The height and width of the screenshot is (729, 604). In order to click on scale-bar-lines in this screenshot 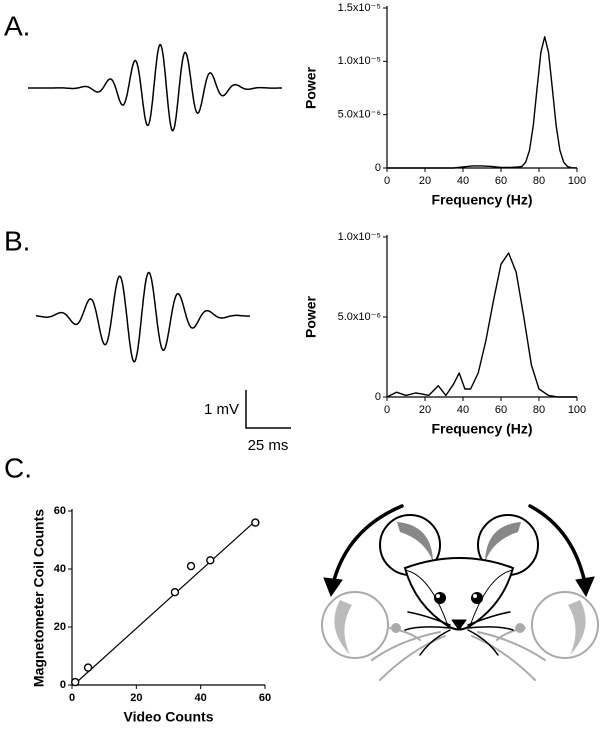, I will do `click(268, 409)`.